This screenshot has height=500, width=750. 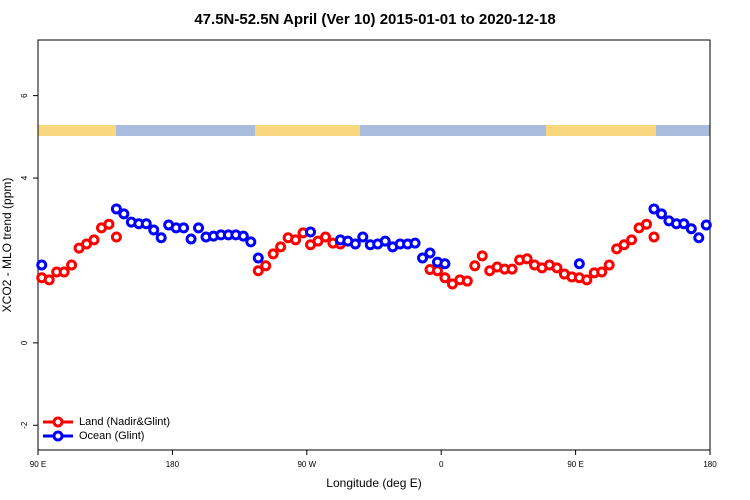 What do you see at coordinates (7, 245) in the screenshot?
I see `y-axis-label: XCO2 - MLO trend (ppm)` at bounding box center [7, 245].